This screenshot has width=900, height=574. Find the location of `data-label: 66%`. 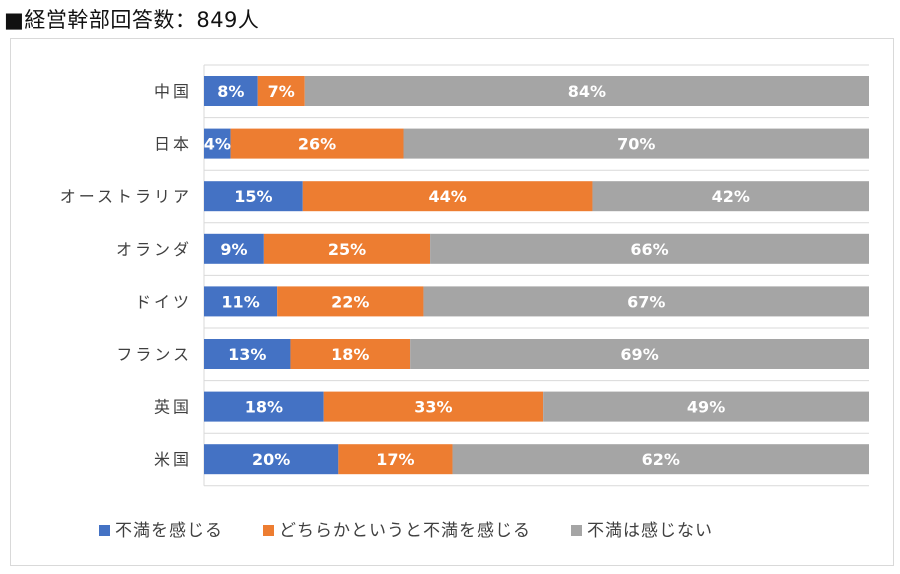

data-label: 66% is located at coordinates (649, 249).